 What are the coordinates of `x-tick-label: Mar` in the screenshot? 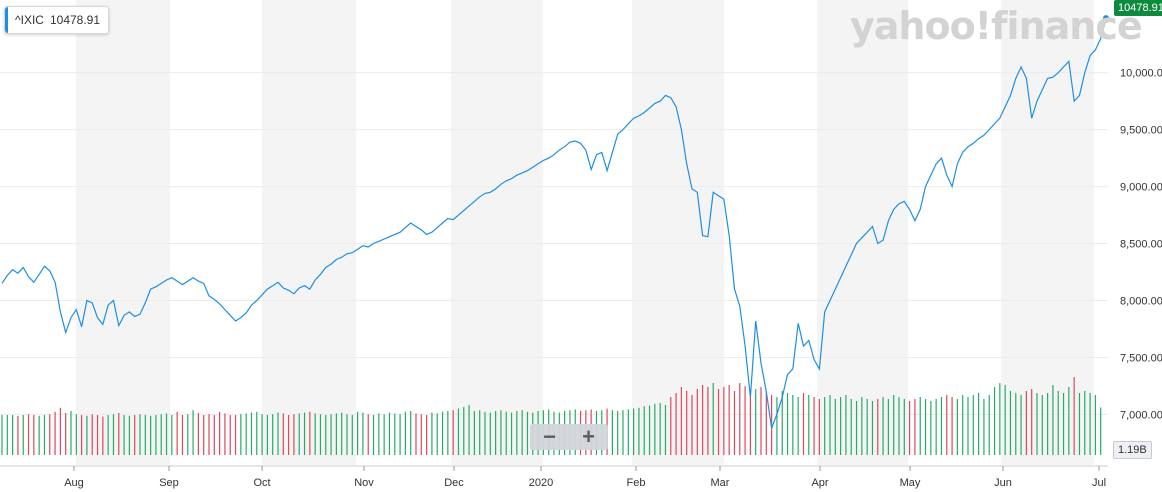 It's located at (720, 483).